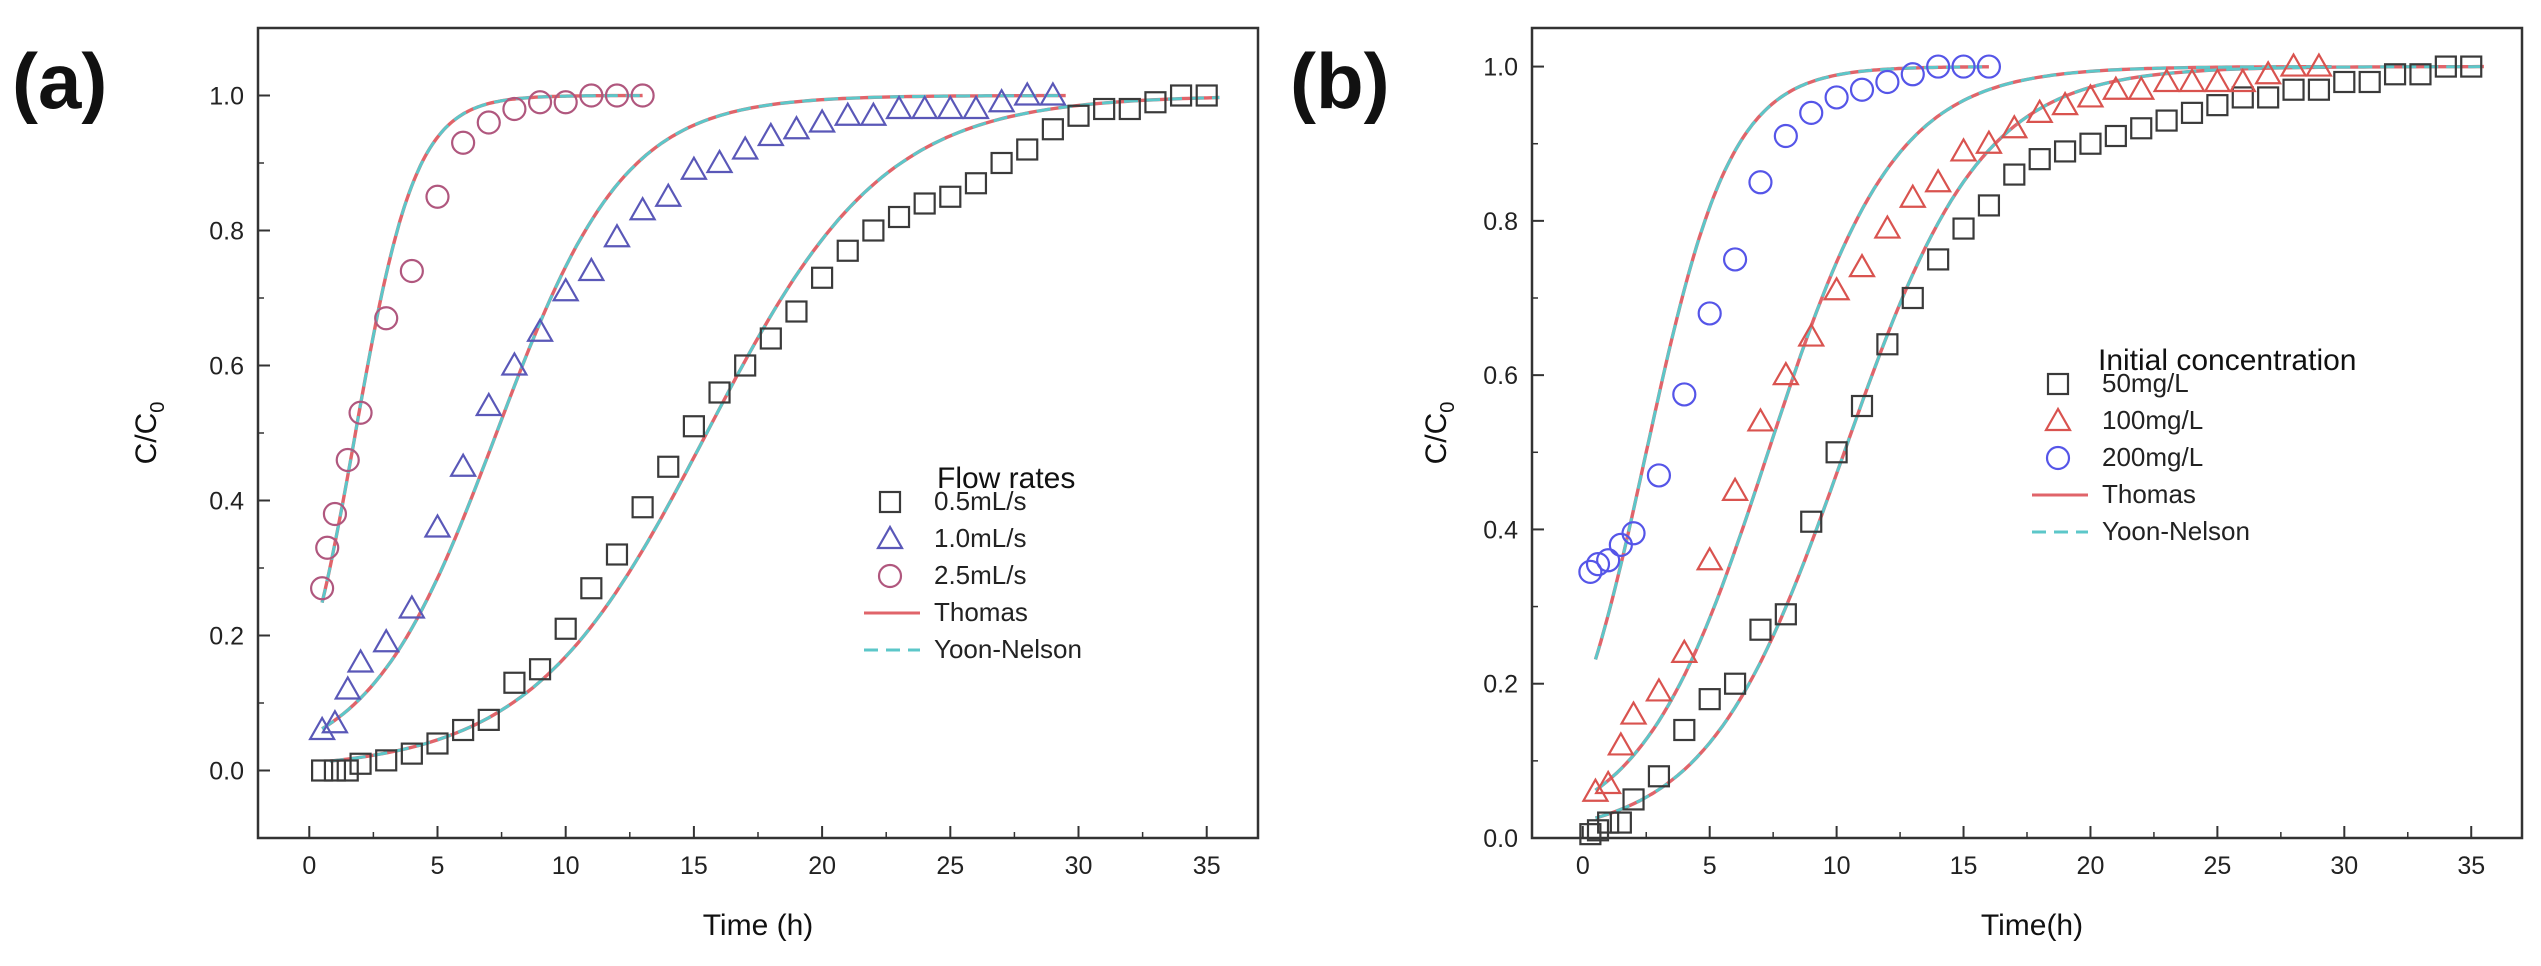 This screenshot has height=966, width=2541. Describe the element at coordinates (980, 575) in the screenshot. I see `legend-label: 2.5mL/s` at that location.